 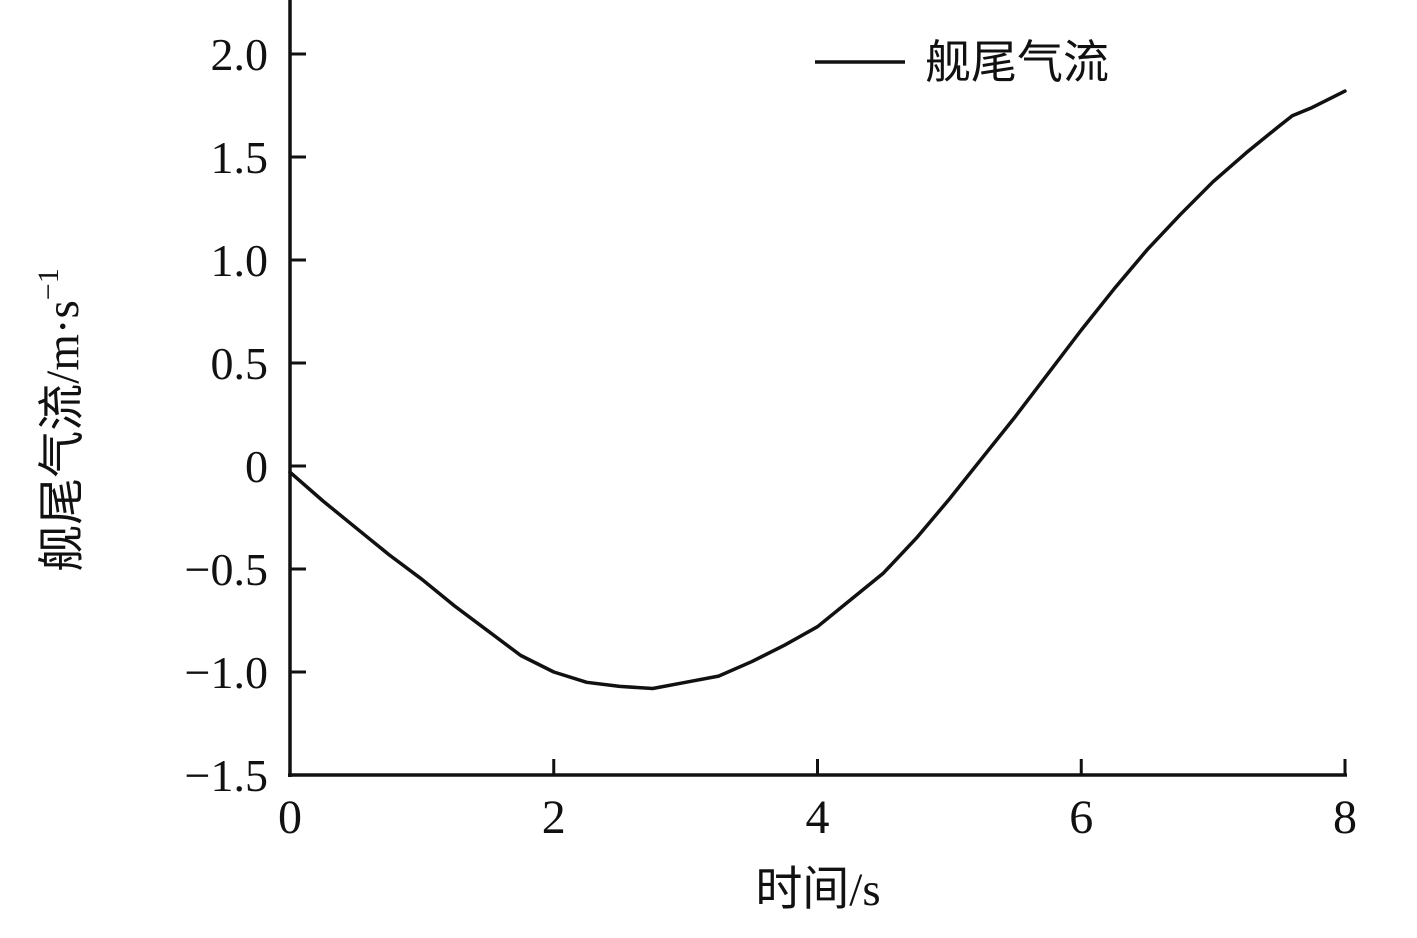 What do you see at coordinates (226, 569) in the screenshot?
I see `y-tick-label: −0.5` at bounding box center [226, 569].